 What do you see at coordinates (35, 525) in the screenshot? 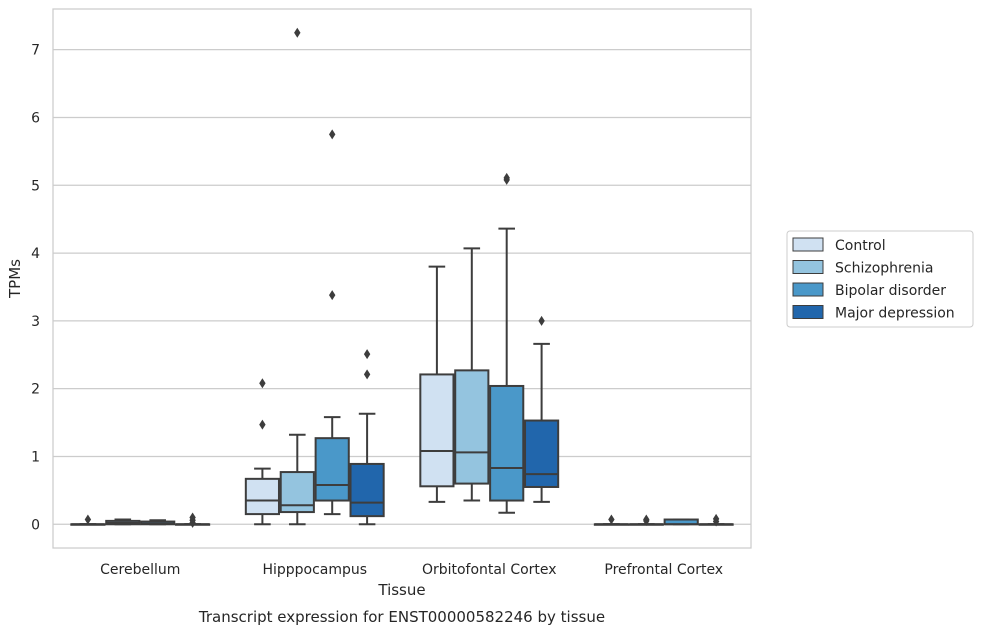
I see `y-tick-label: 0` at bounding box center [35, 525].